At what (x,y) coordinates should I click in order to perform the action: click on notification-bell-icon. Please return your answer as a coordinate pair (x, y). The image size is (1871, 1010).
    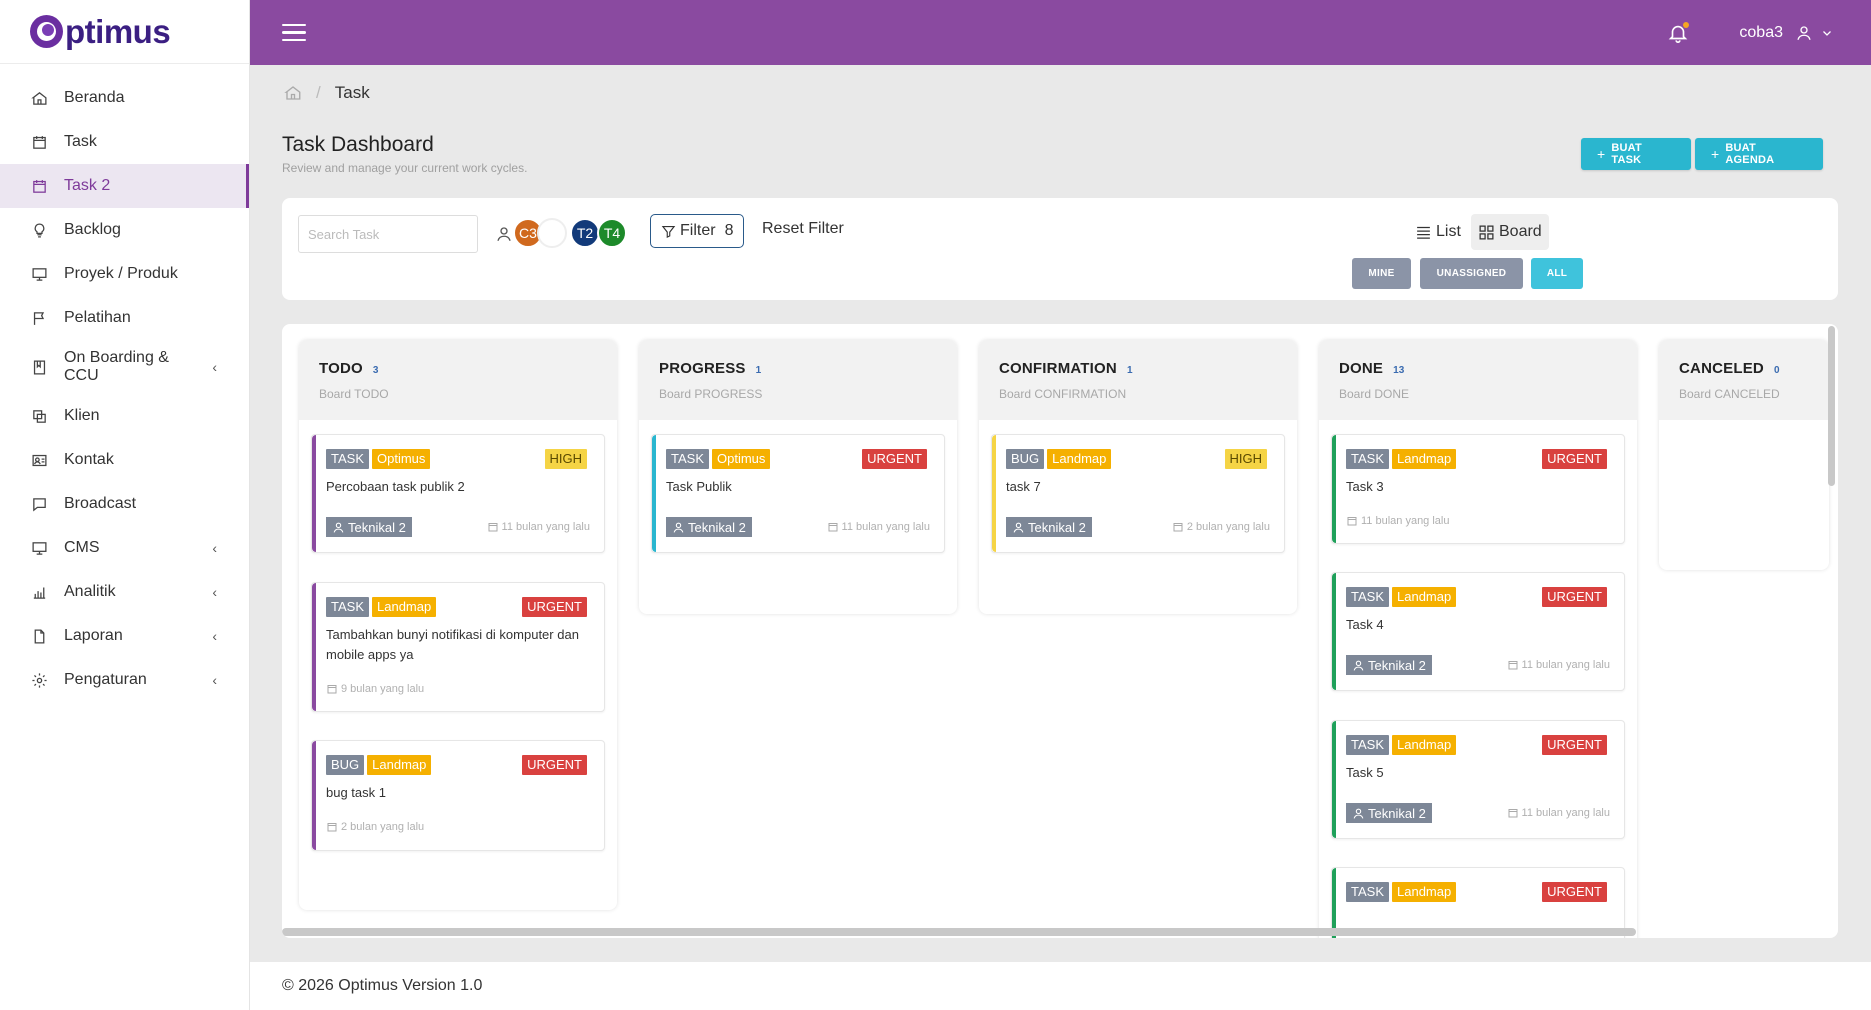
    Looking at the image, I should click on (1678, 32).